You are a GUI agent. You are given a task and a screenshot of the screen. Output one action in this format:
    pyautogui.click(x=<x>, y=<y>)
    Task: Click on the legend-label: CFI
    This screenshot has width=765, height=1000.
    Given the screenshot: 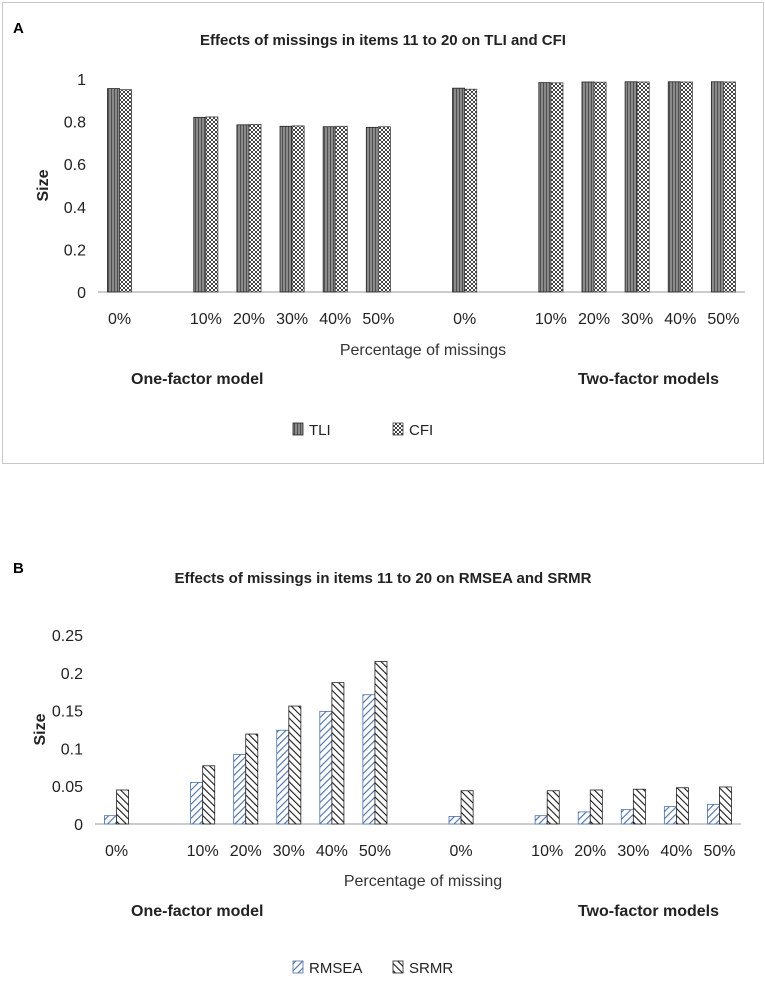 What is the action you would take?
    pyautogui.click(x=421, y=430)
    